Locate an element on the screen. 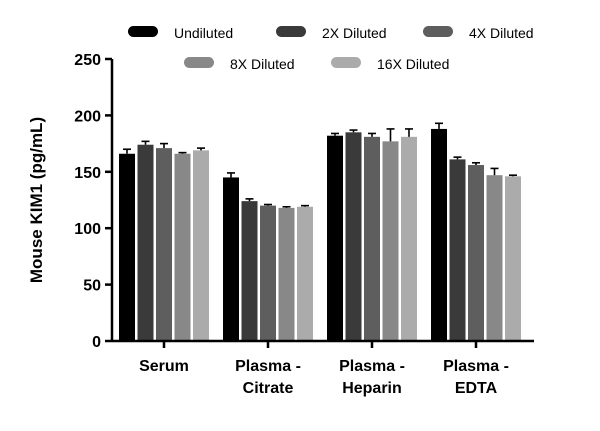  x-tick-label: Citrate is located at coordinates (268, 388).